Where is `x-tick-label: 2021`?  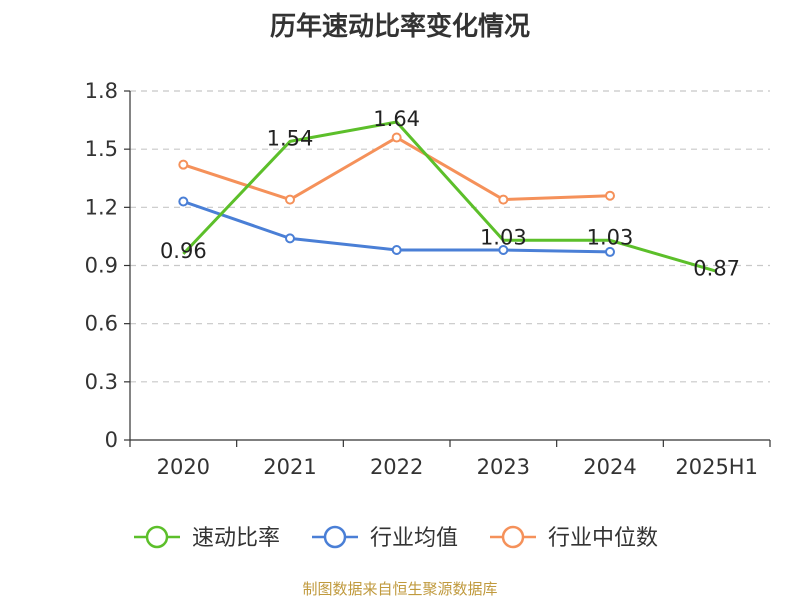 x-tick-label: 2021 is located at coordinates (289, 467).